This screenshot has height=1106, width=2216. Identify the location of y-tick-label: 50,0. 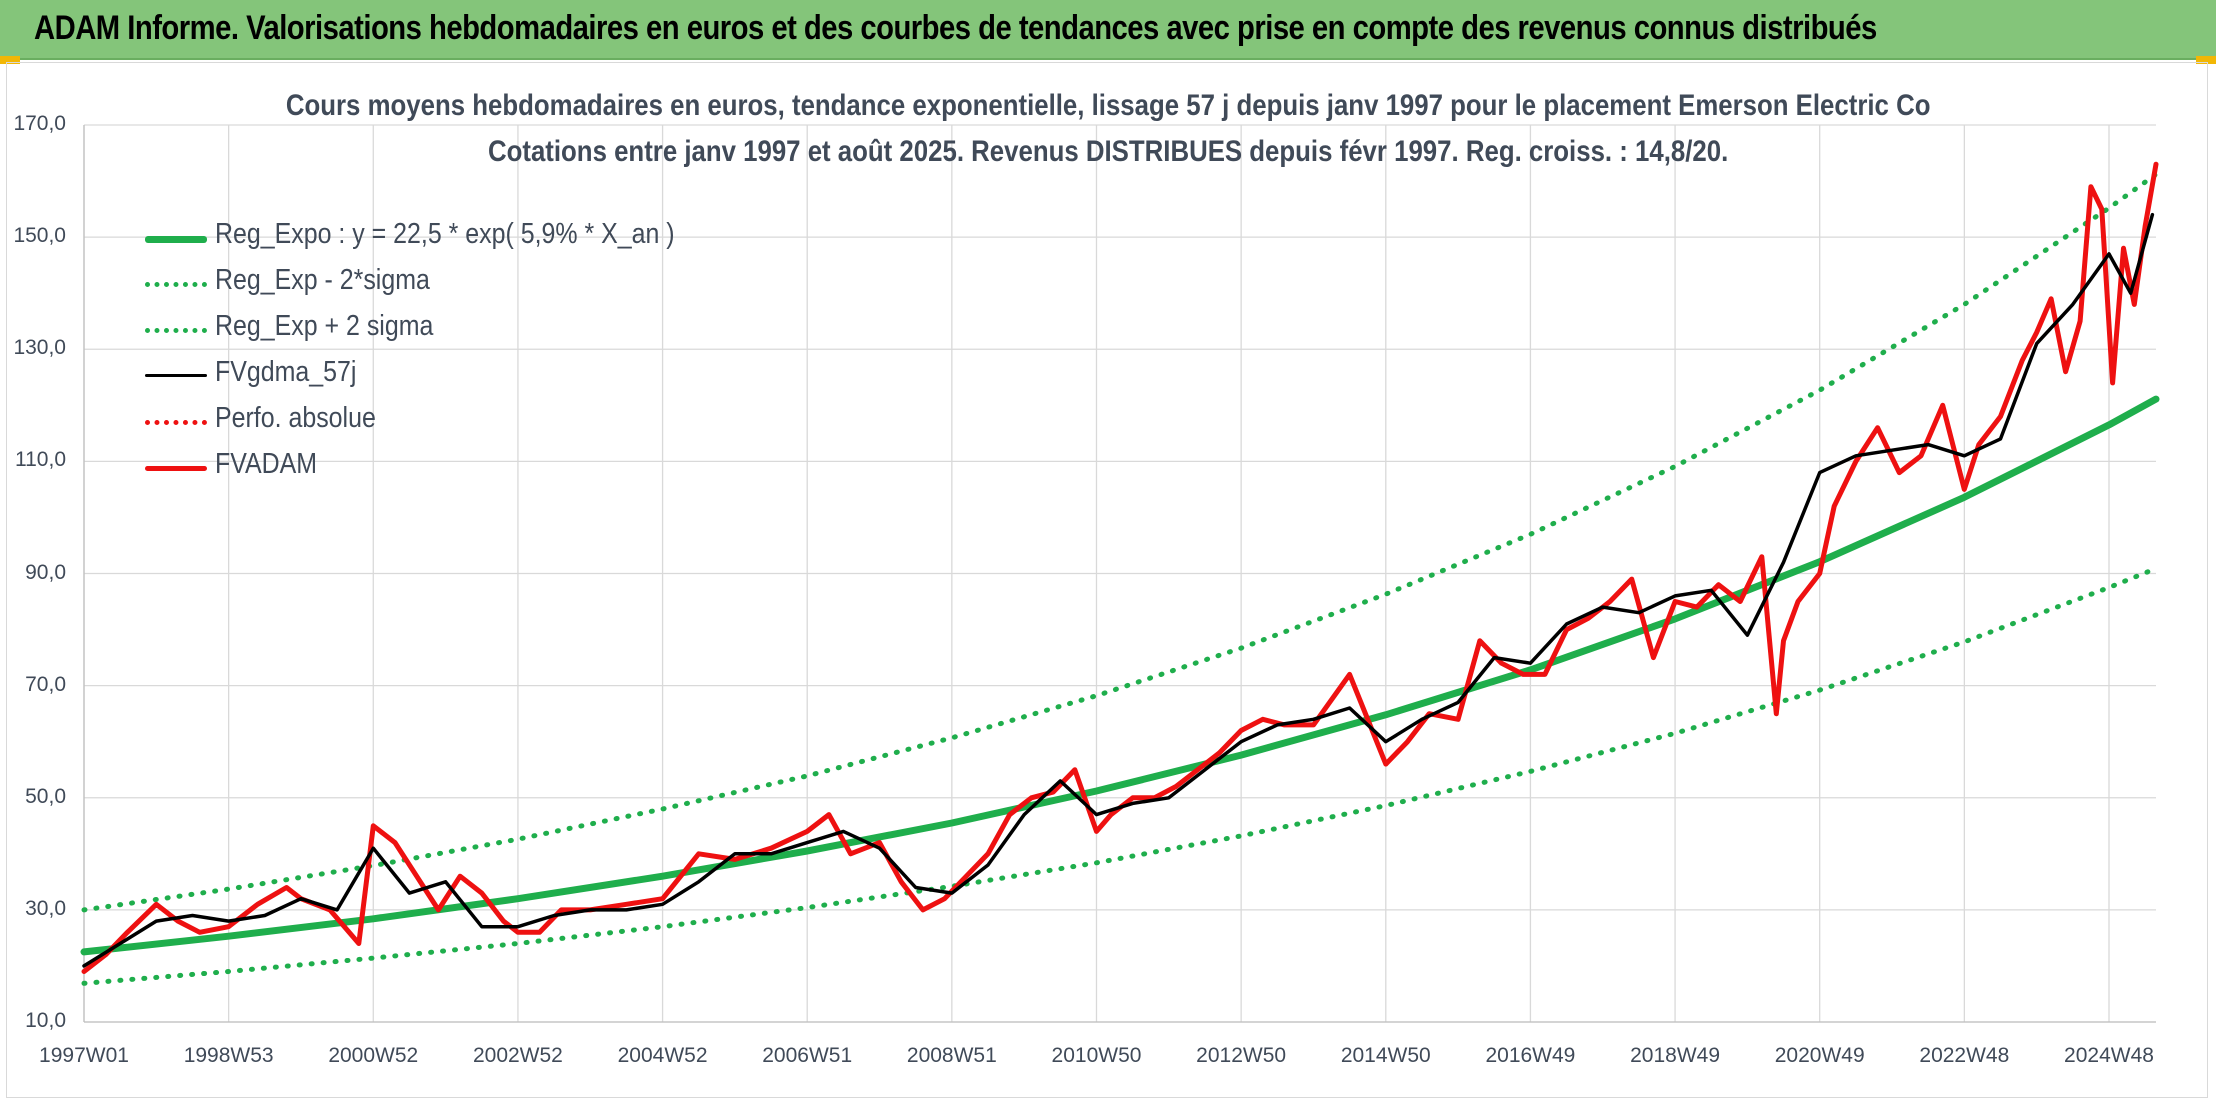
(45, 796).